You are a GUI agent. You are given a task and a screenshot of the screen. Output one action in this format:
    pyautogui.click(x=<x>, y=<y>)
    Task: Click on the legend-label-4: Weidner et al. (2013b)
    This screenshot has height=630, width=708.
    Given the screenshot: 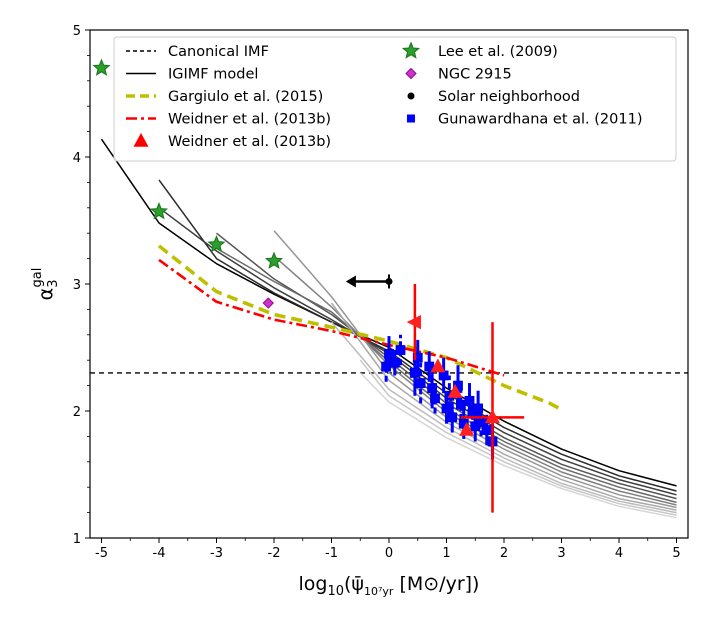 What is the action you would take?
    pyautogui.click(x=249, y=142)
    